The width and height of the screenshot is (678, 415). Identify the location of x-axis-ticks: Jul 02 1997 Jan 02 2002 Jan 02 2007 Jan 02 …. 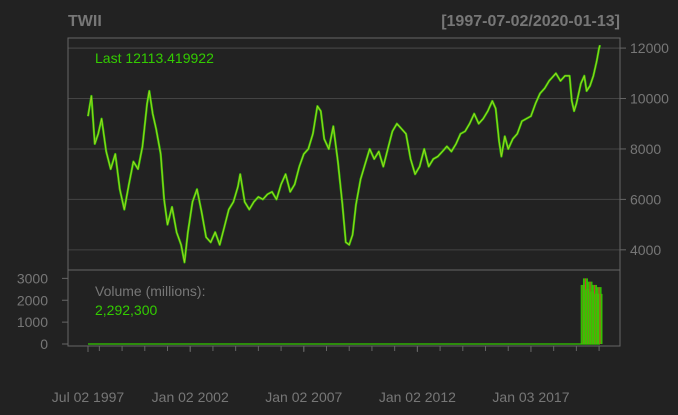
(326, 375).